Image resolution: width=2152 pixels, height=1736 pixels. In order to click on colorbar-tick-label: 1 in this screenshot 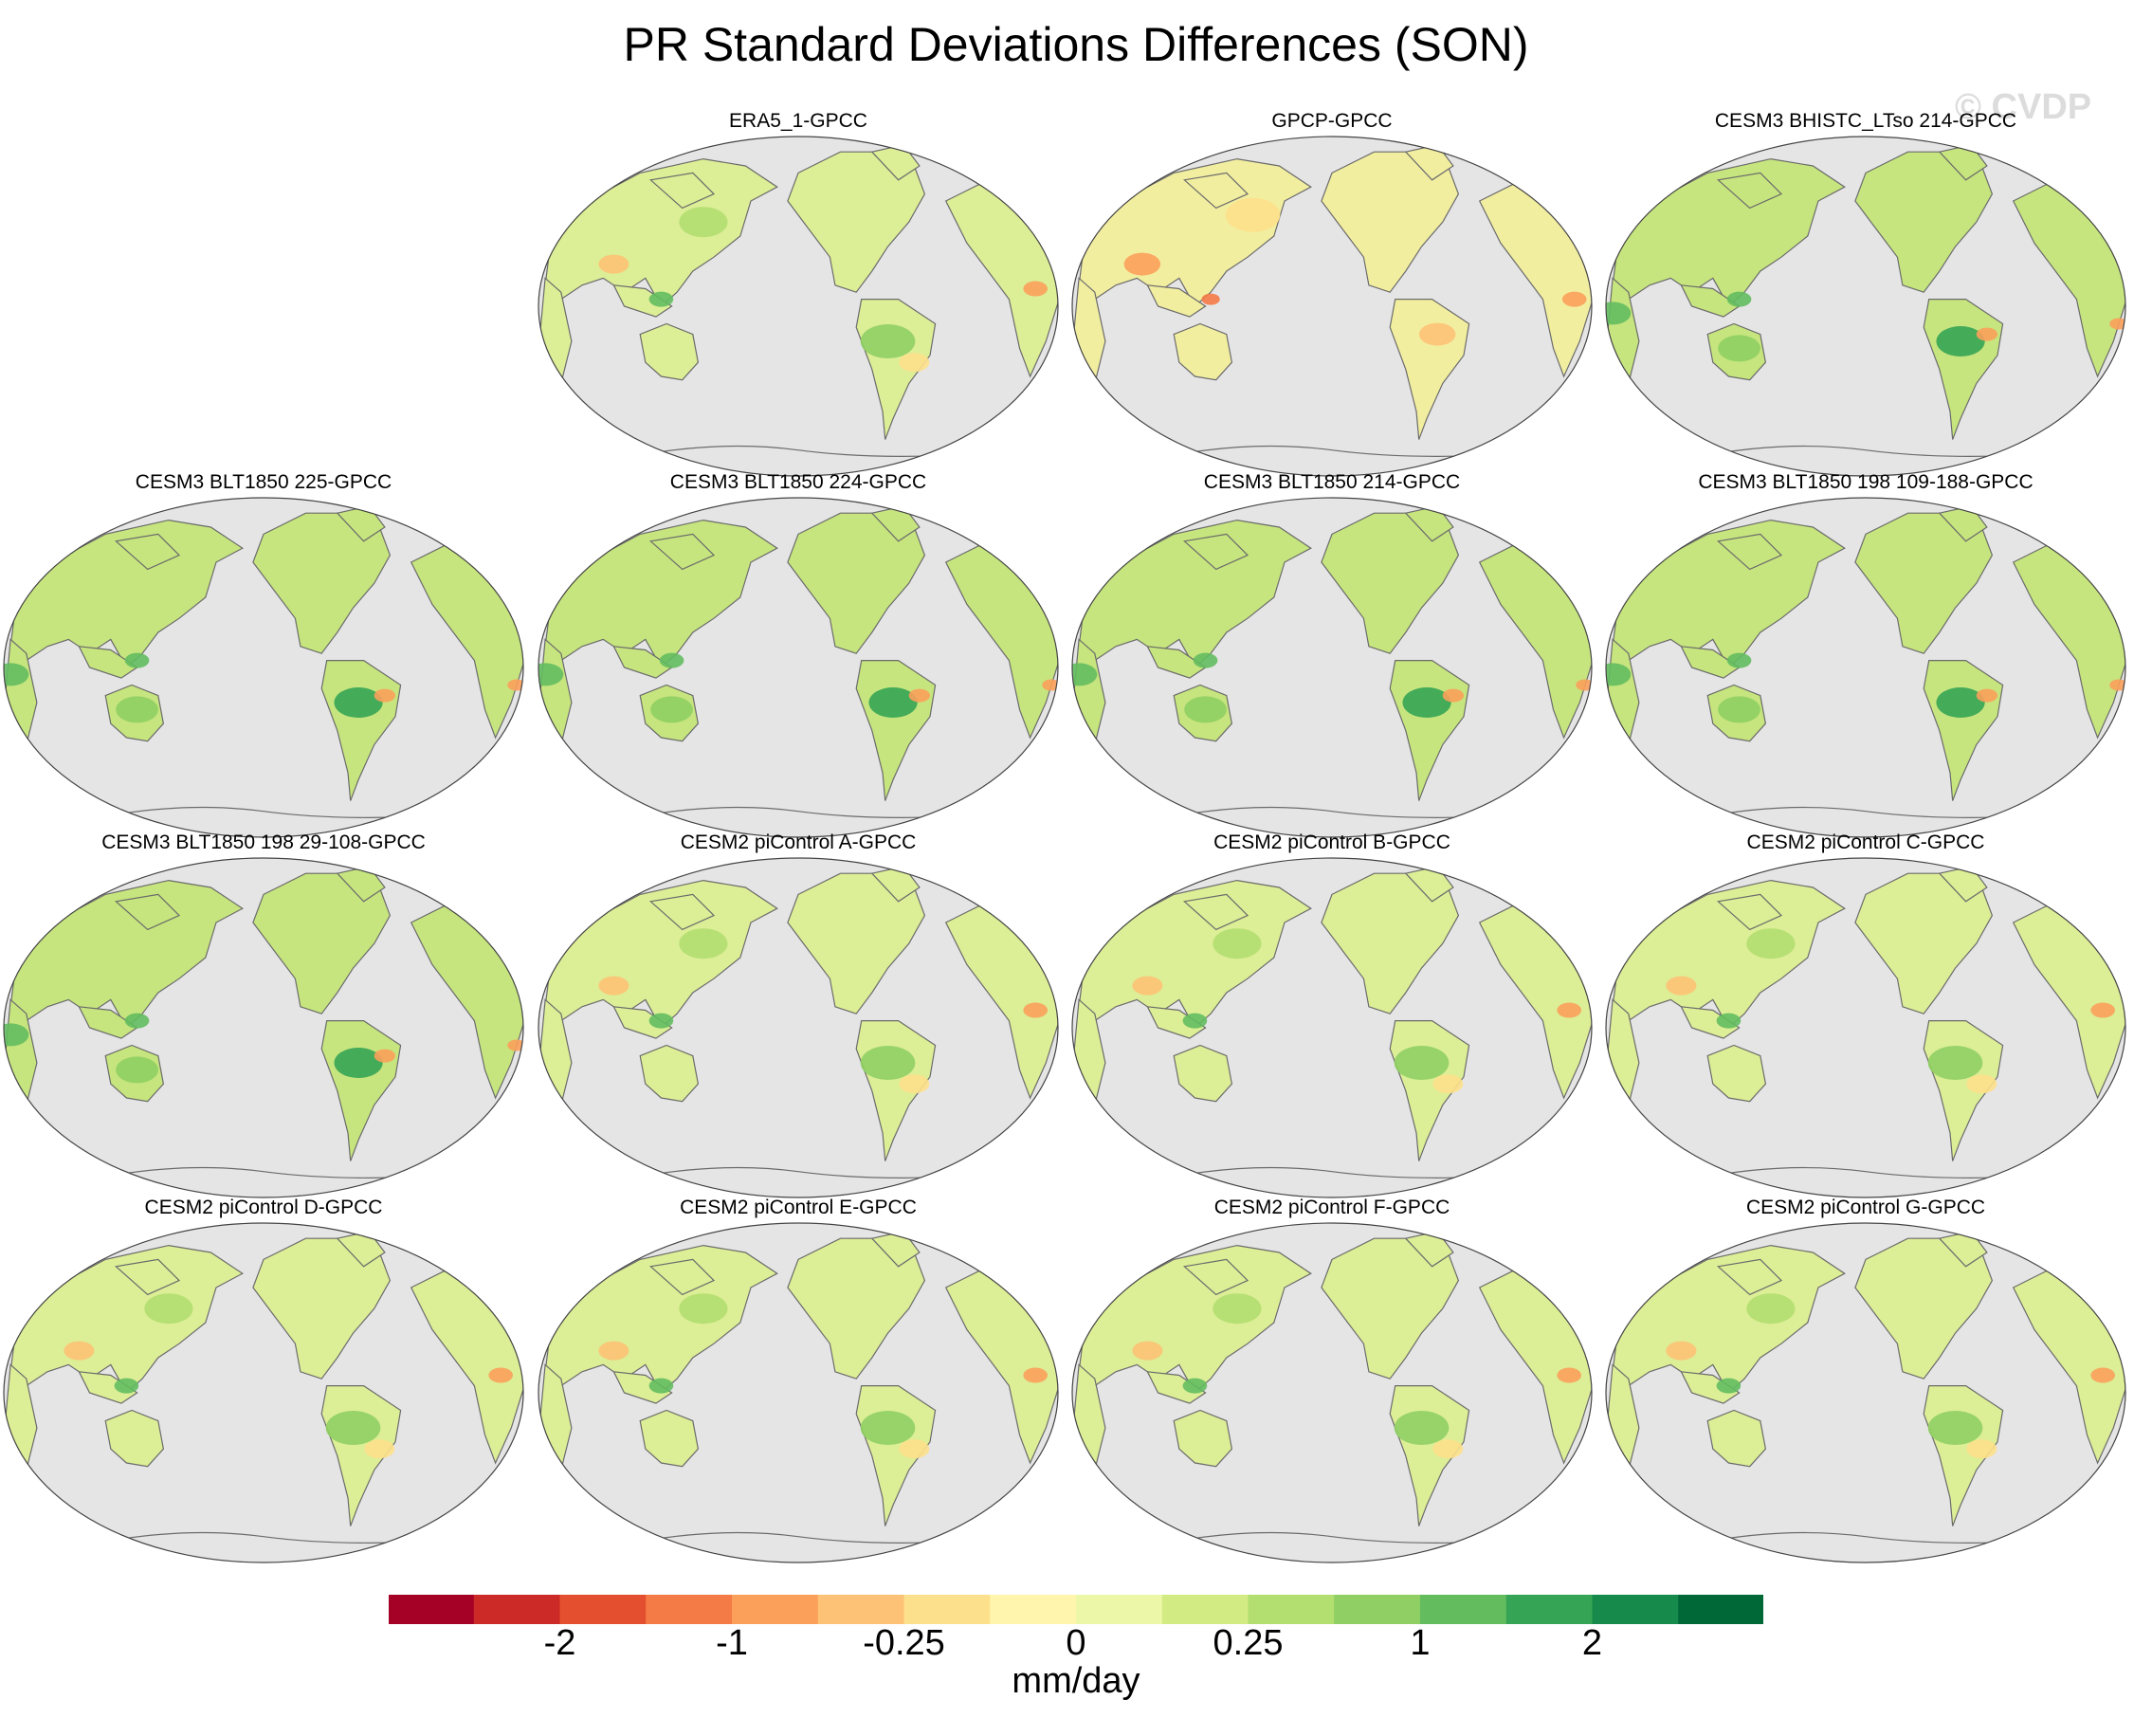, I will do `click(1420, 1643)`.